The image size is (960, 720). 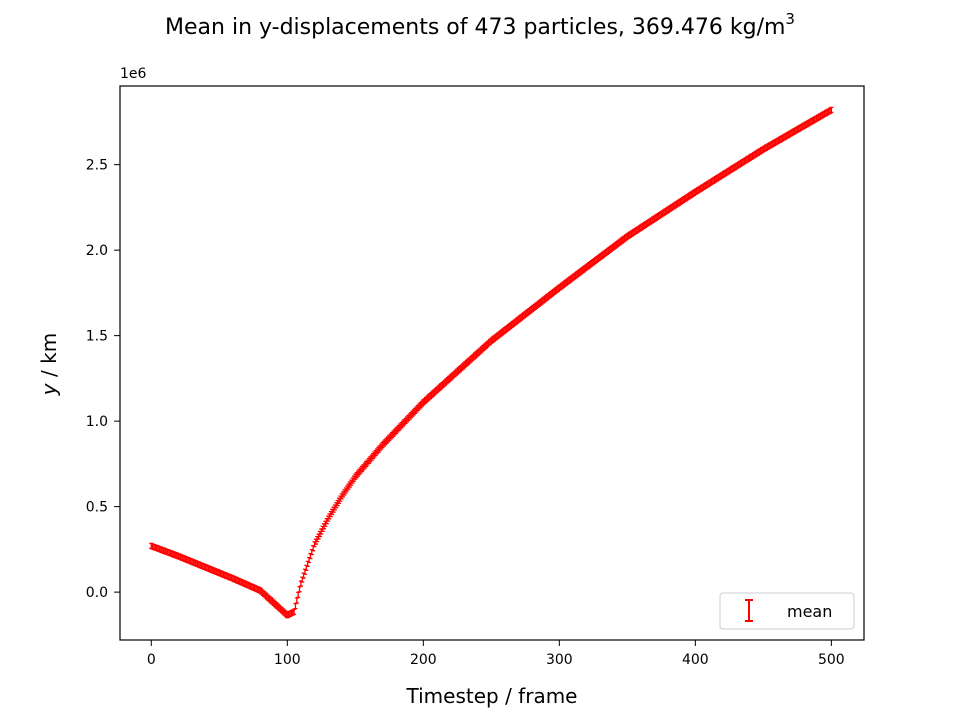 What do you see at coordinates (49, 364) in the screenshot?
I see `y-axis-label: y / km` at bounding box center [49, 364].